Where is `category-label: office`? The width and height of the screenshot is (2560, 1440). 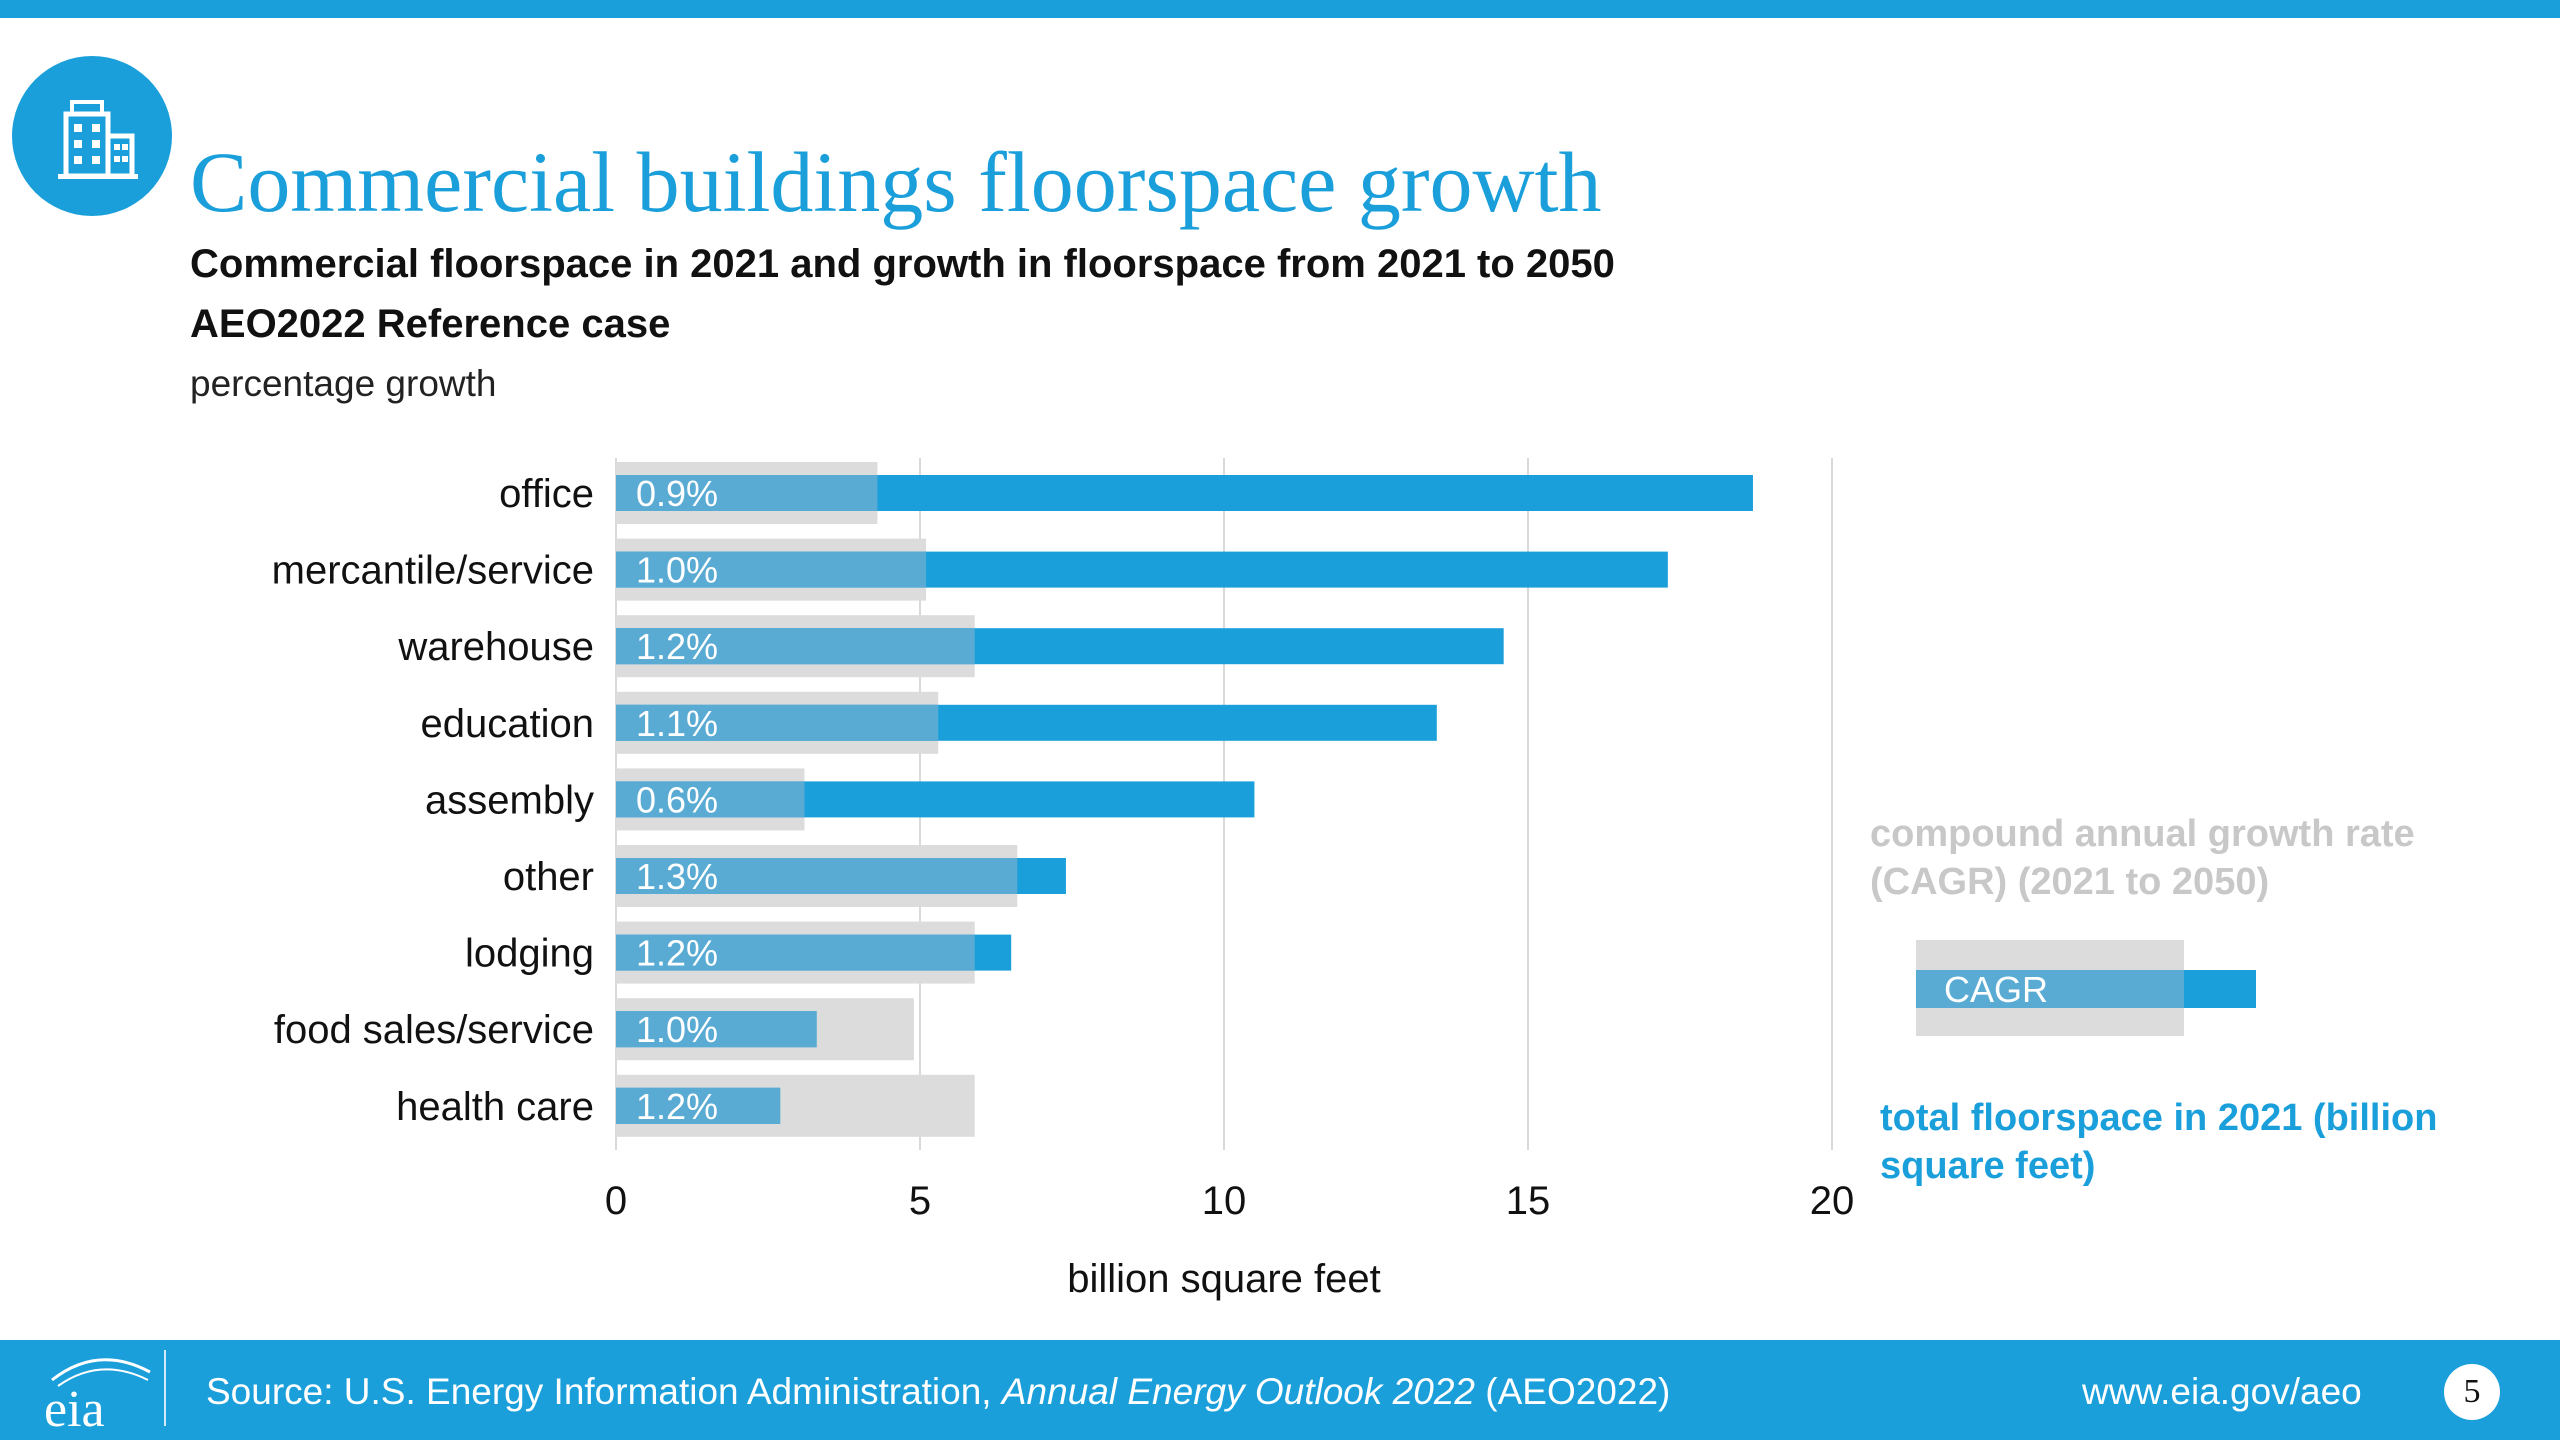
category-label: office is located at coordinates (546, 494).